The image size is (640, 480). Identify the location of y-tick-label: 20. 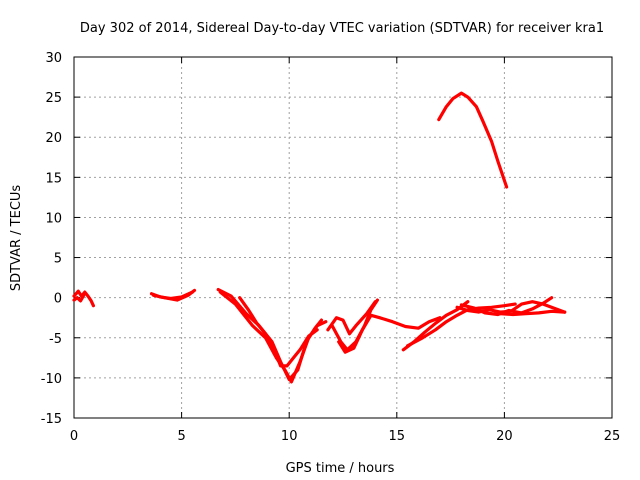
(53, 138).